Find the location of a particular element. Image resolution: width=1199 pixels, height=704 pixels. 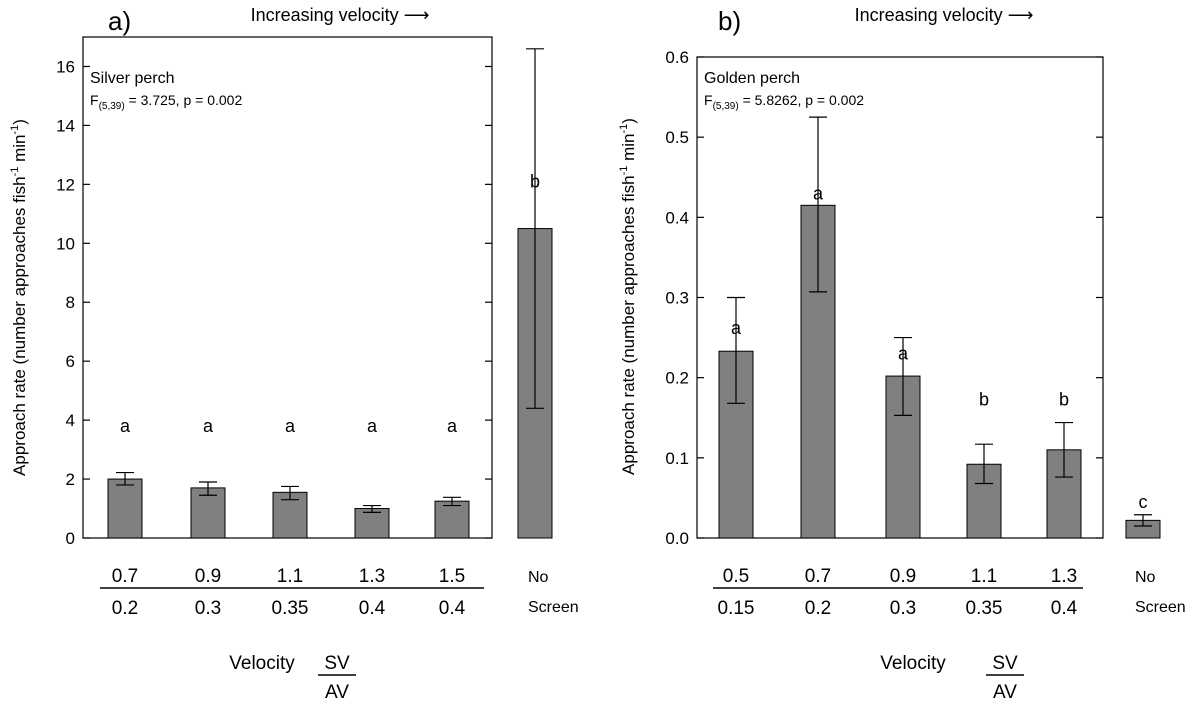

y-tick-label: 0.0 is located at coordinates (677, 538).